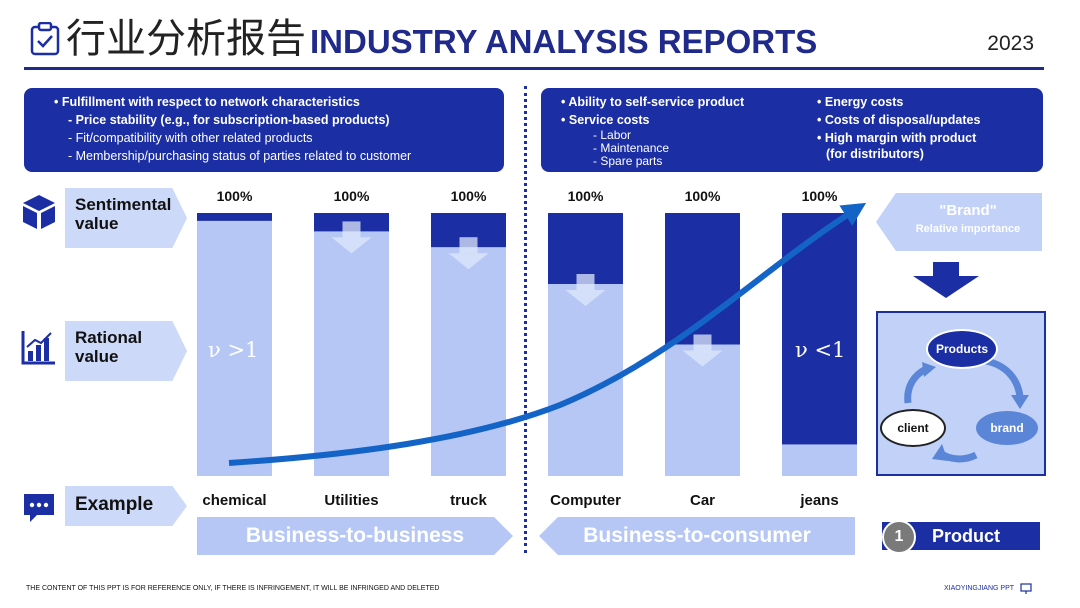 Image resolution: width=1080 pixels, height=608 pixels. I want to click on bar-chart-icon, so click(38, 348).